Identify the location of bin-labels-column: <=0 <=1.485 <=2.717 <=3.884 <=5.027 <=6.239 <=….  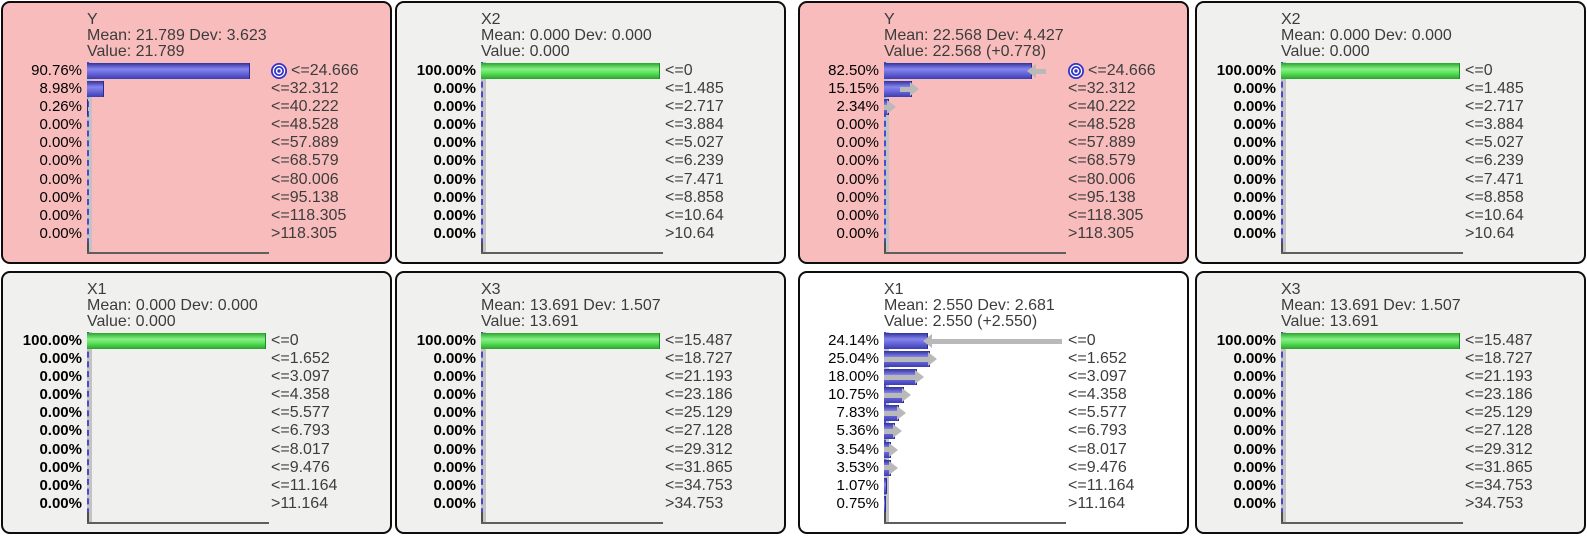
(1523, 152).